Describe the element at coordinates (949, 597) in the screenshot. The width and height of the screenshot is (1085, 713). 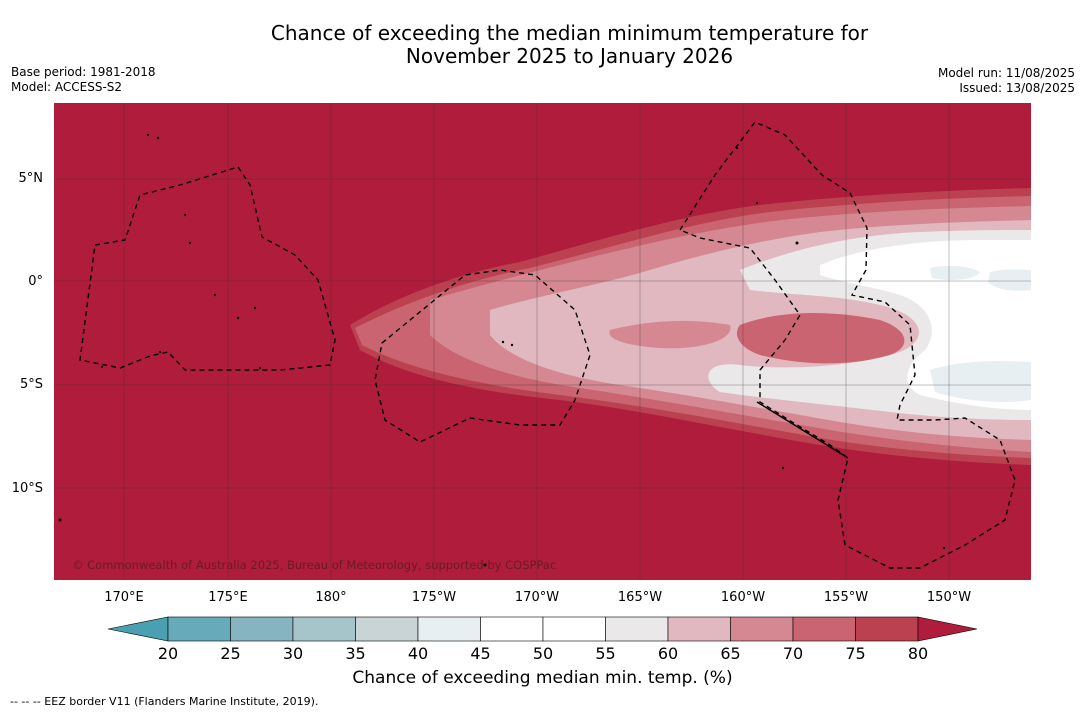
I see `lon-label-150w: 150°W` at that location.